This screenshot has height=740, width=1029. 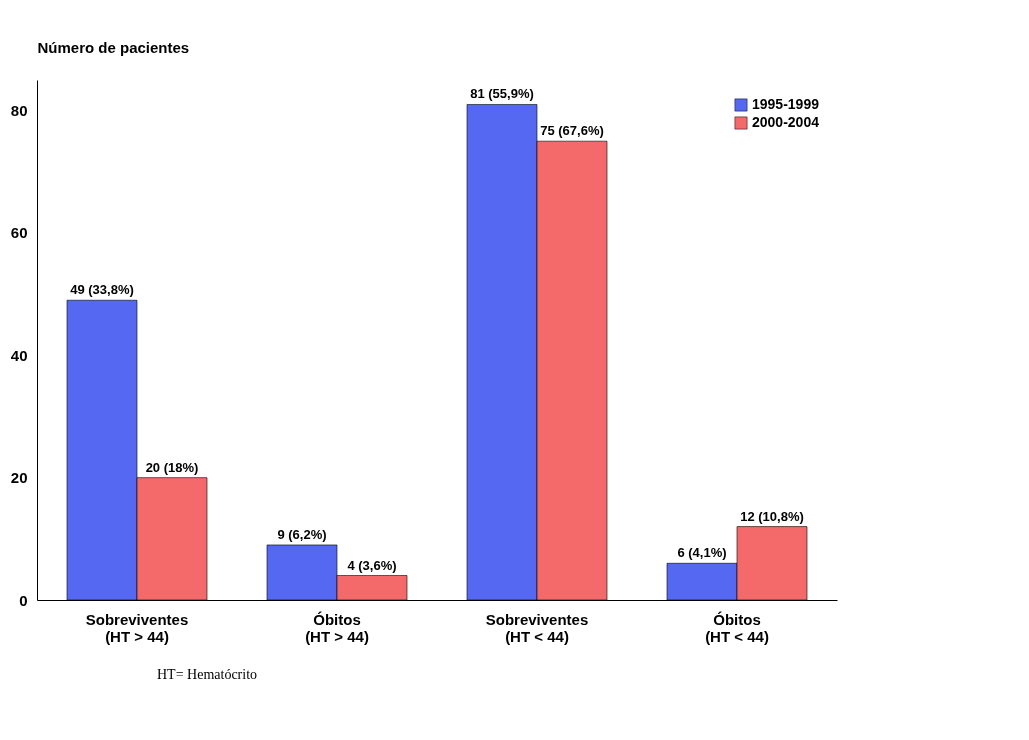 What do you see at coordinates (786, 122) in the screenshot?
I see `legend-label: 2000-2004` at bounding box center [786, 122].